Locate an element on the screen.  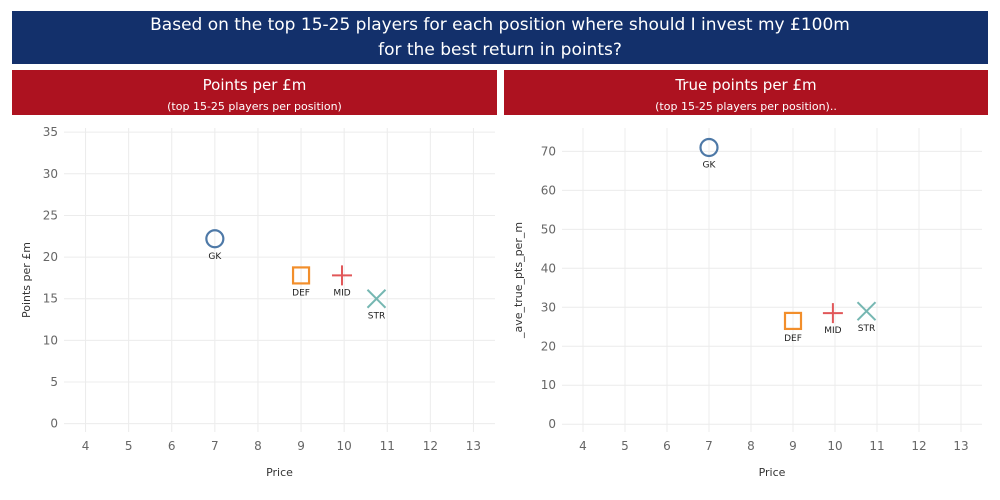
panel-subtitle: (top 15-25 players per position) is located at coordinates (254, 106).